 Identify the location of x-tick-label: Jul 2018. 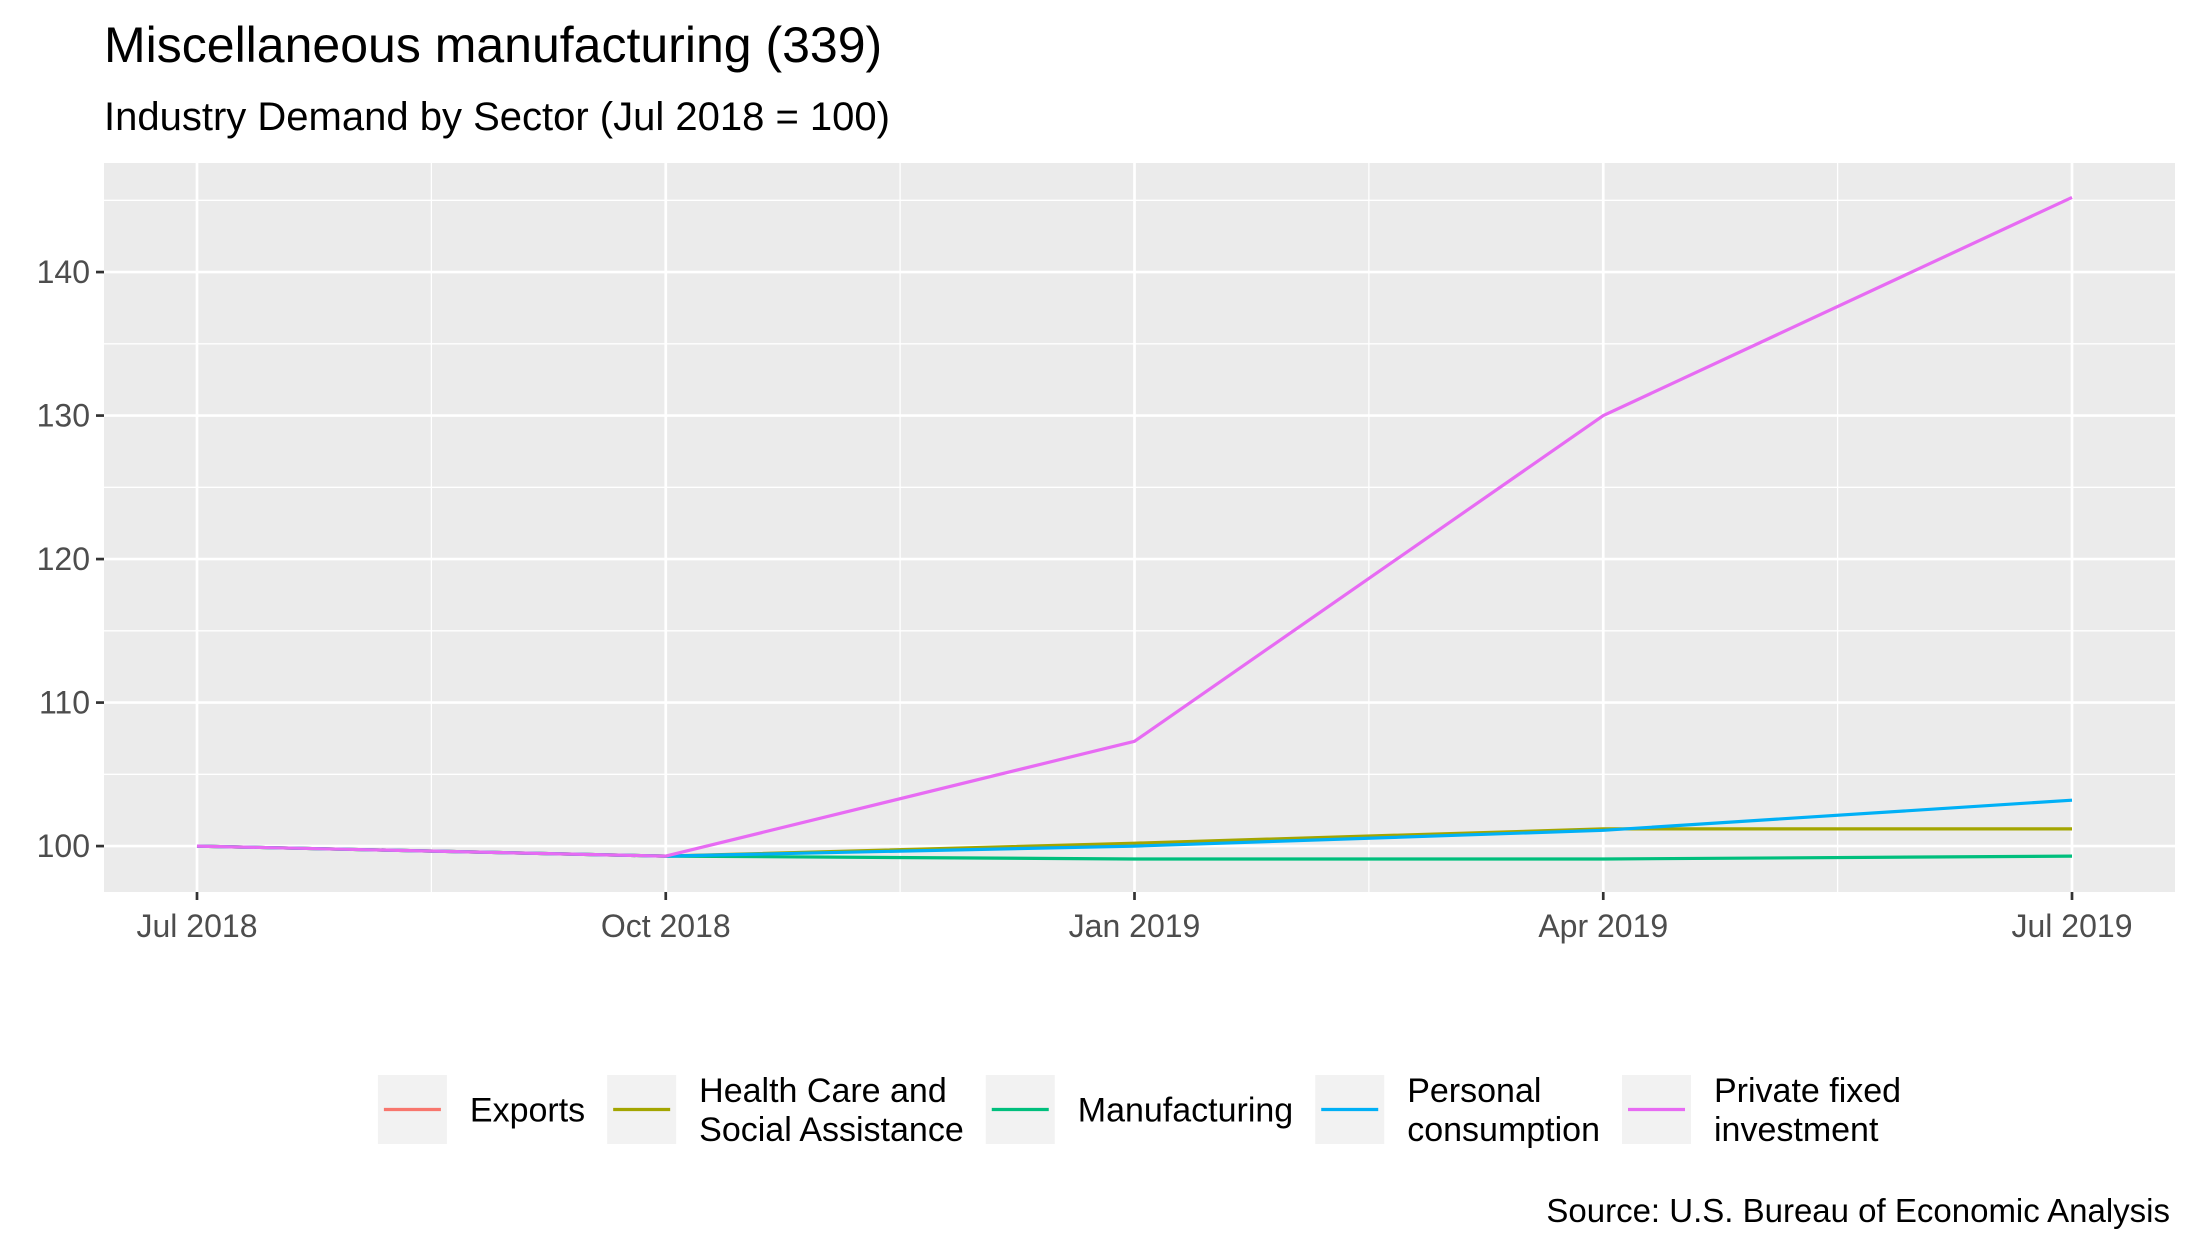
(197, 926).